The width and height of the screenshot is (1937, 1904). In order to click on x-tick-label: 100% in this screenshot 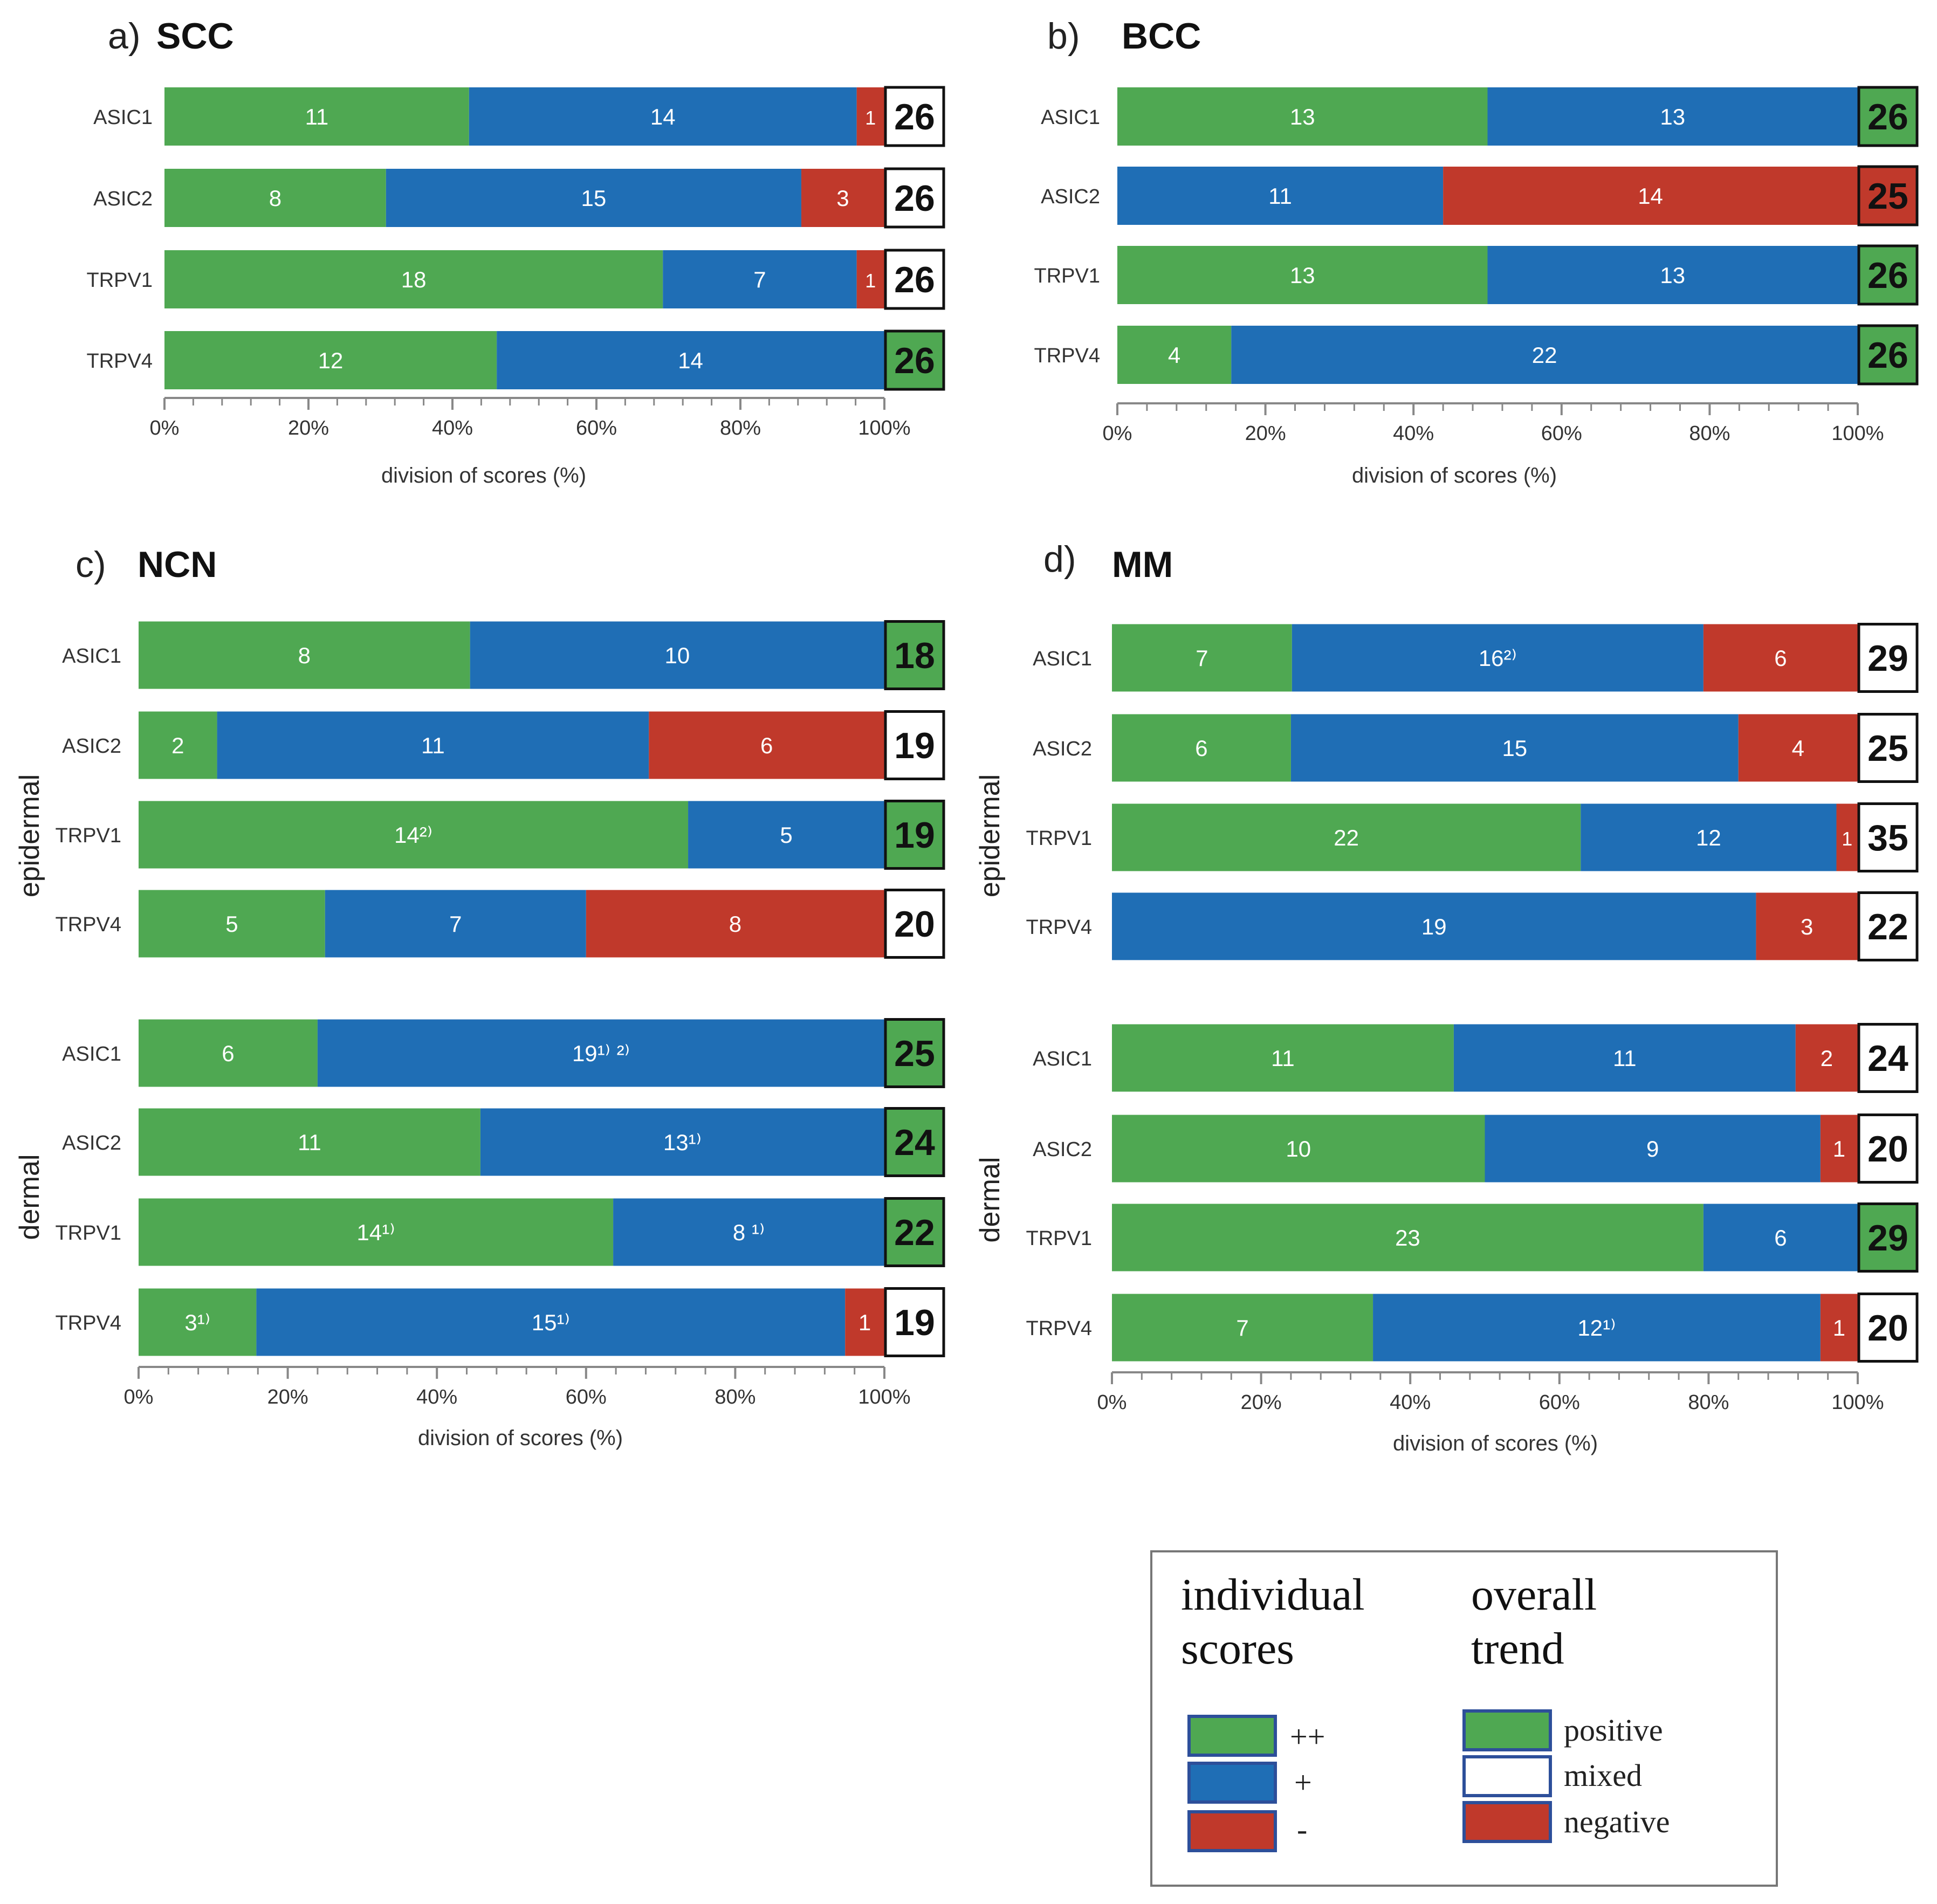, I will do `click(1857, 1402)`.